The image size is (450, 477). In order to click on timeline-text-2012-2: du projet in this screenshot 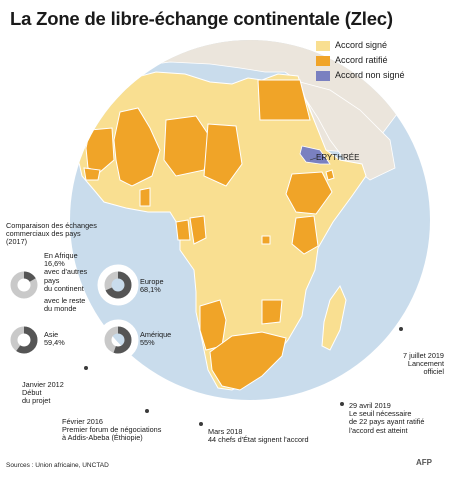, I will do `click(36, 401)`.